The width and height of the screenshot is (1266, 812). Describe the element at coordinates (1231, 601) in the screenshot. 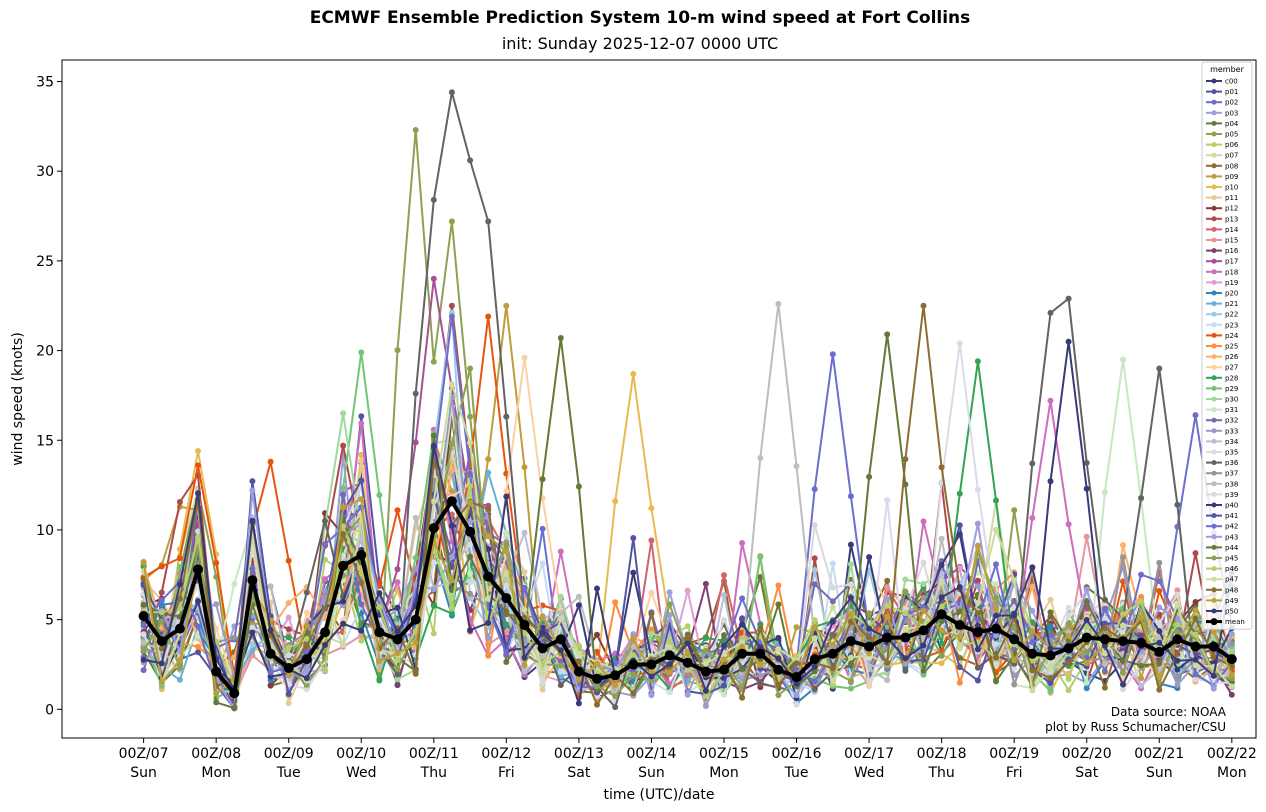

I see `legend-label: p49` at that location.